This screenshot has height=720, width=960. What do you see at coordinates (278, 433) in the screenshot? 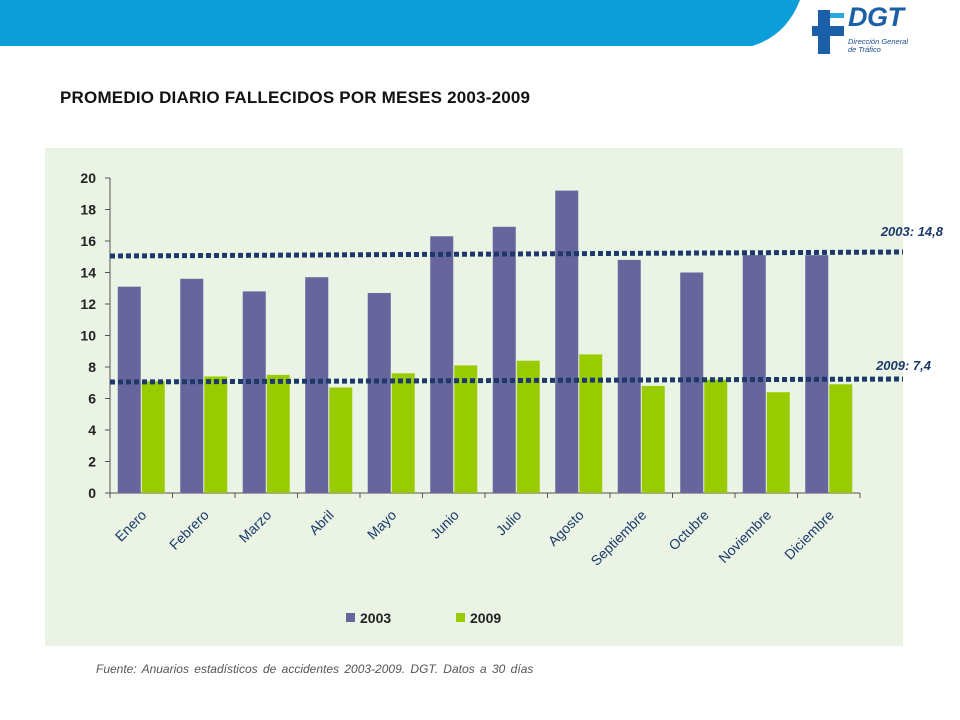
I see `bar-2009-marzo` at bounding box center [278, 433].